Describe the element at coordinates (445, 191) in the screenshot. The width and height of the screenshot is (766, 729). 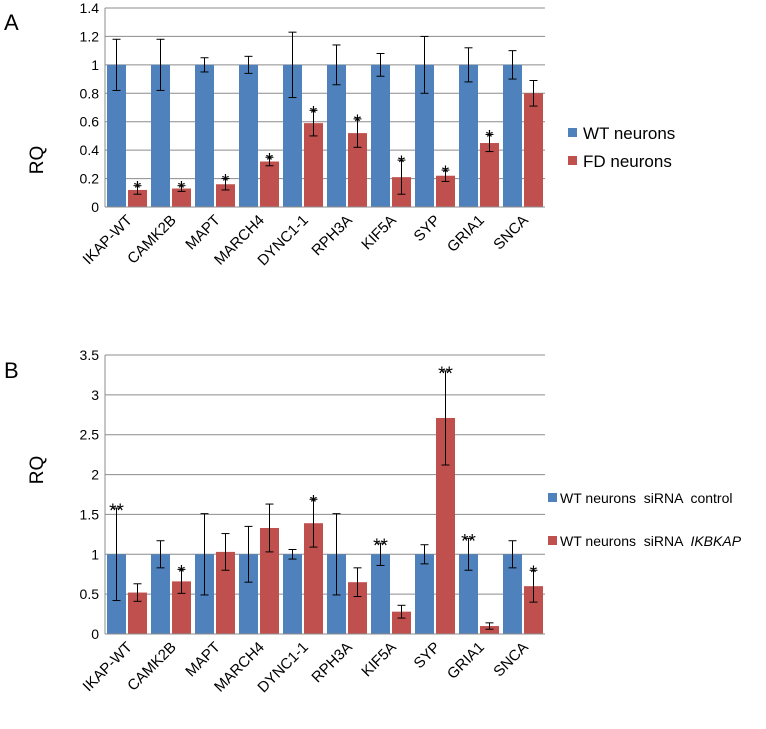
I see `panel-a-bar-s1-syp` at that location.